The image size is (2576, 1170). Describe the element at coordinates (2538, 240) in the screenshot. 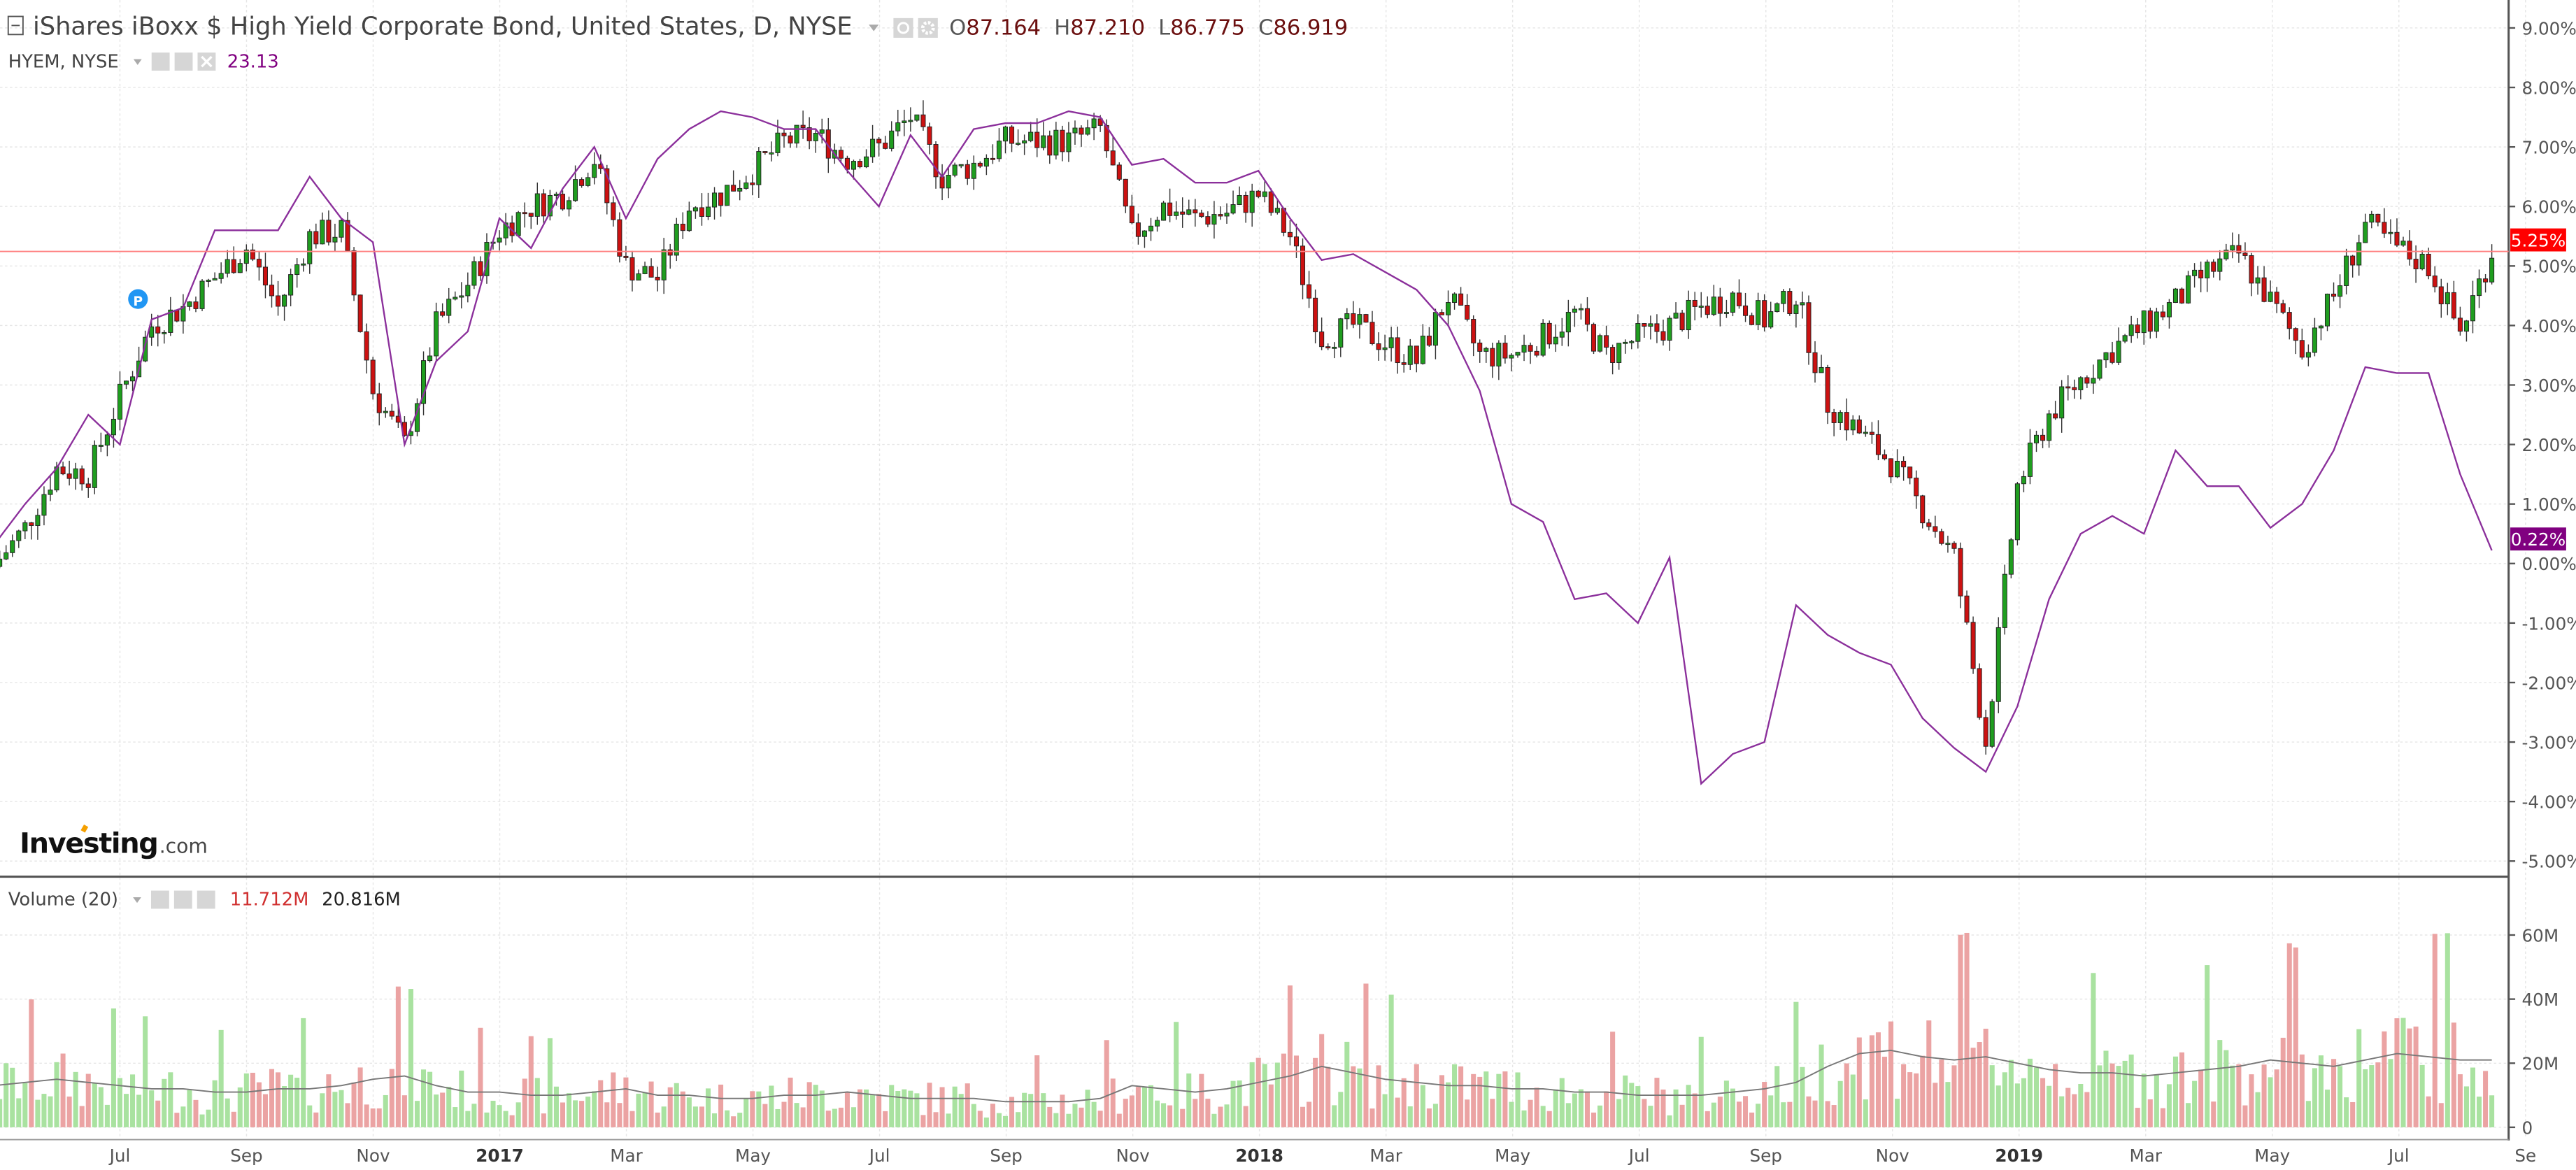

I see `last-price-label: 5.25%` at that location.